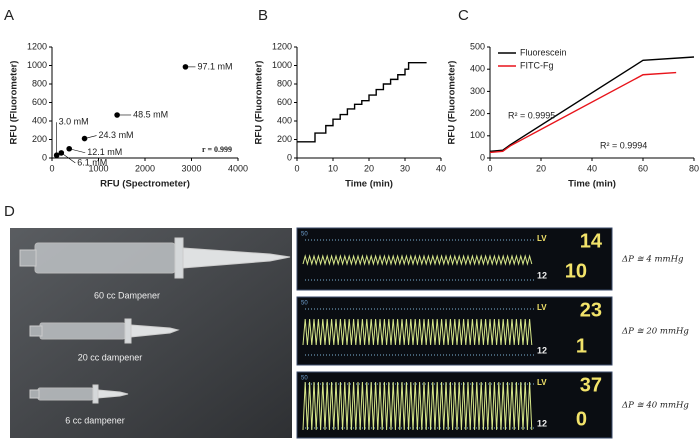 The image size is (700, 447). What do you see at coordinates (217, 149) in the screenshot?
I see `annotation: r = 0.999` at bounding box center [217, 149].